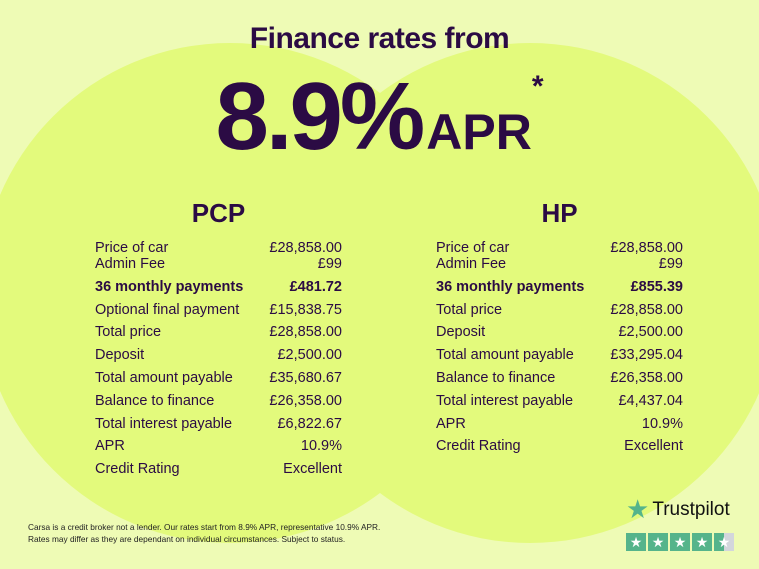  I want to click on pcp-title: PCP, so click(218, 213).